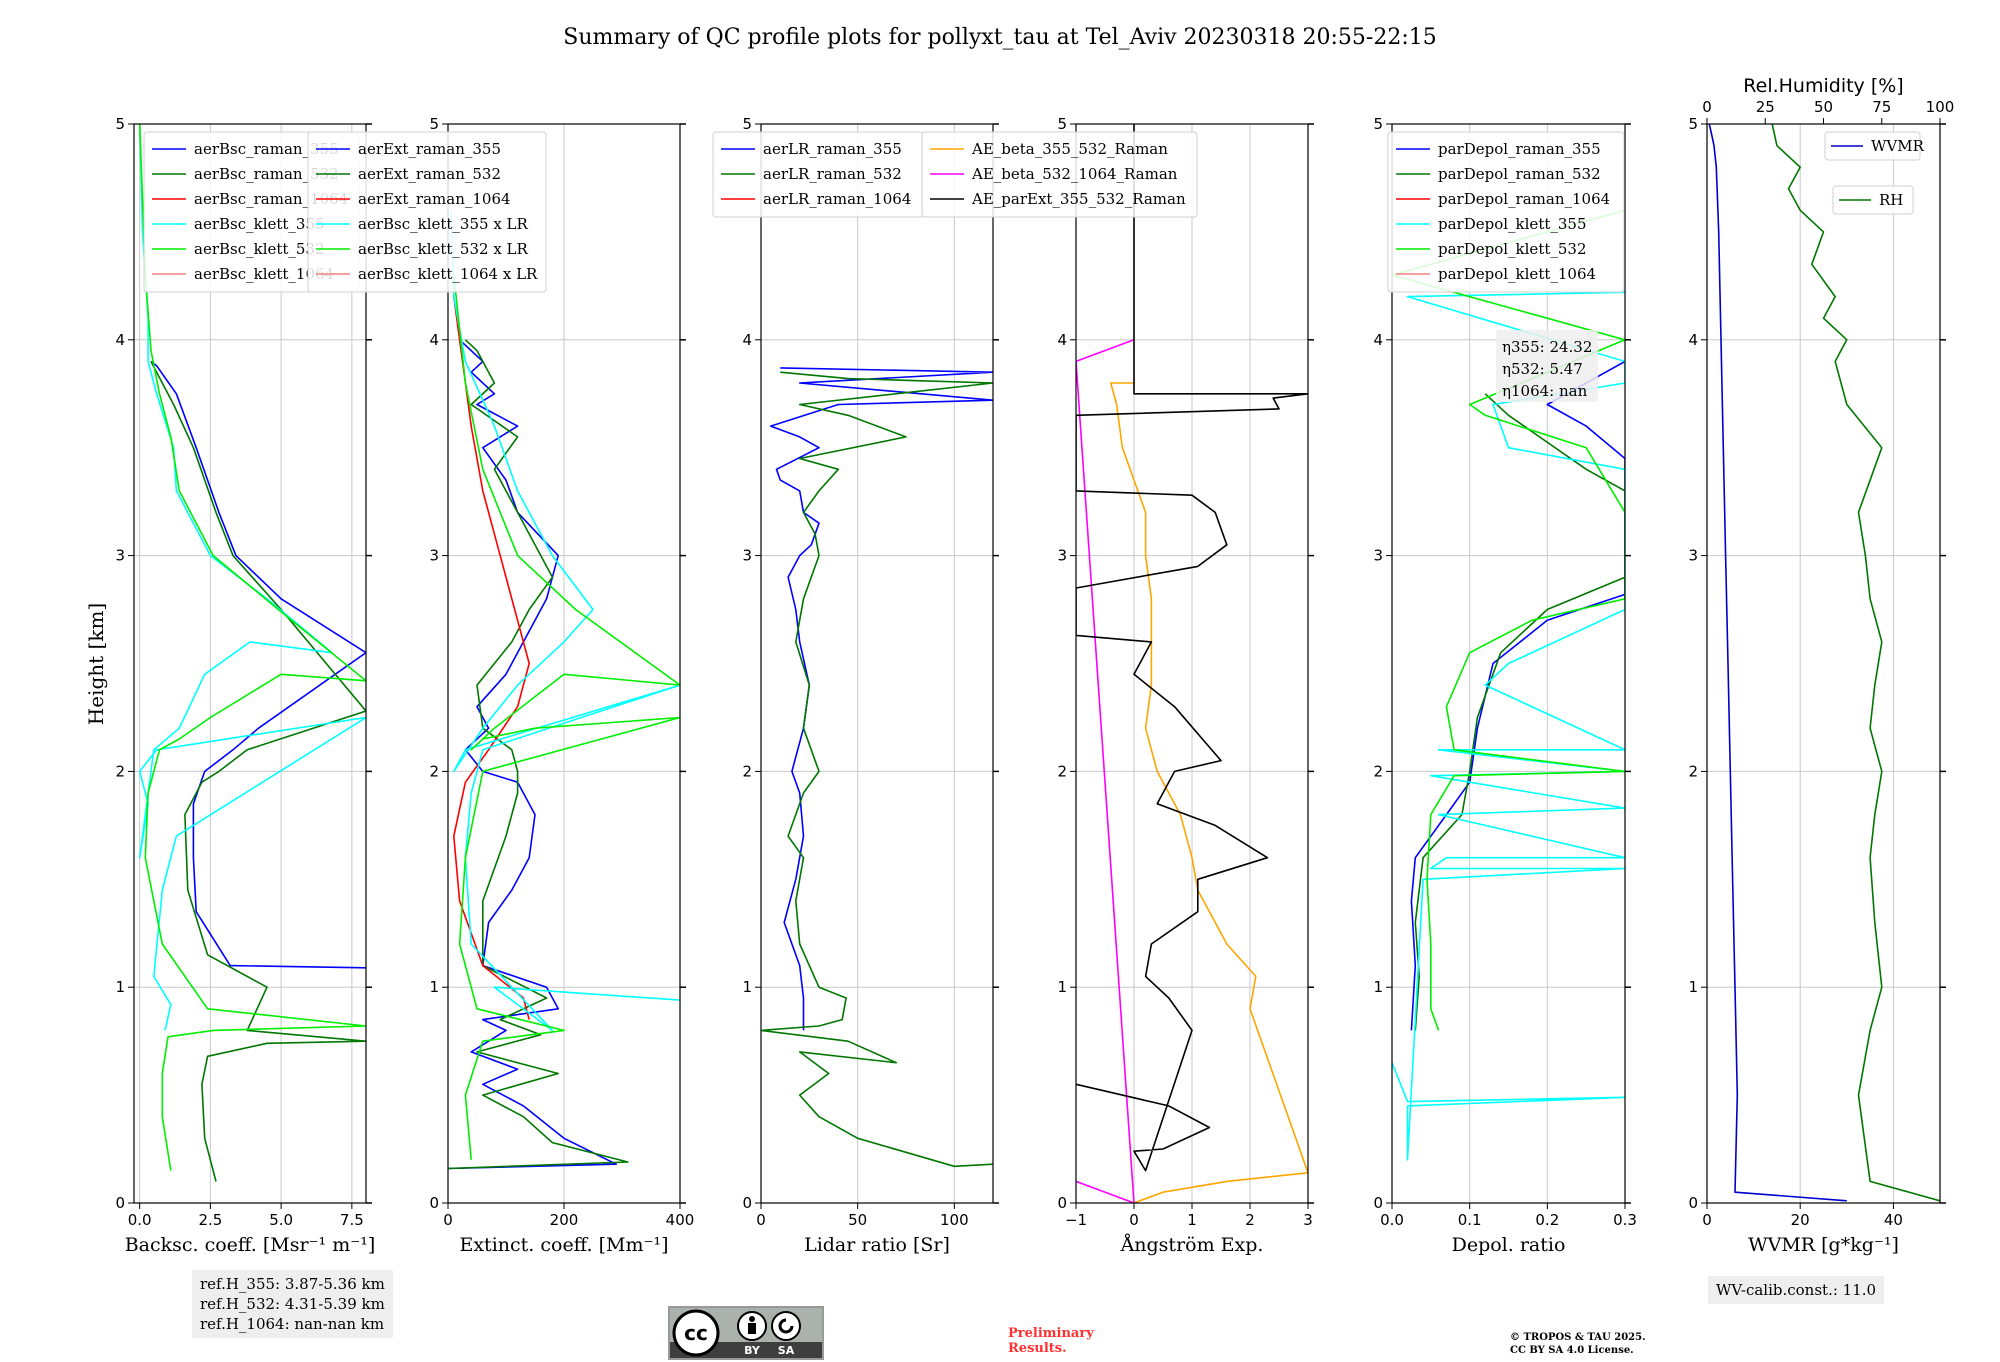 The width and height of the screenshot is (2000, 1362). Describe the element at coordinates (746, 1333) in the screenshot. I see `cc-license-badge: cc BY SA` at that location.